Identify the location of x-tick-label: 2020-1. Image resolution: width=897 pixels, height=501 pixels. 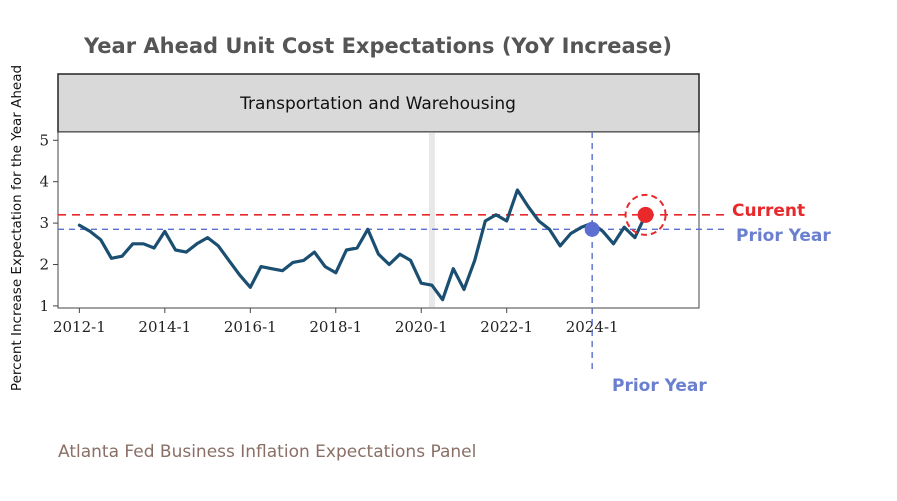
(421, 327).